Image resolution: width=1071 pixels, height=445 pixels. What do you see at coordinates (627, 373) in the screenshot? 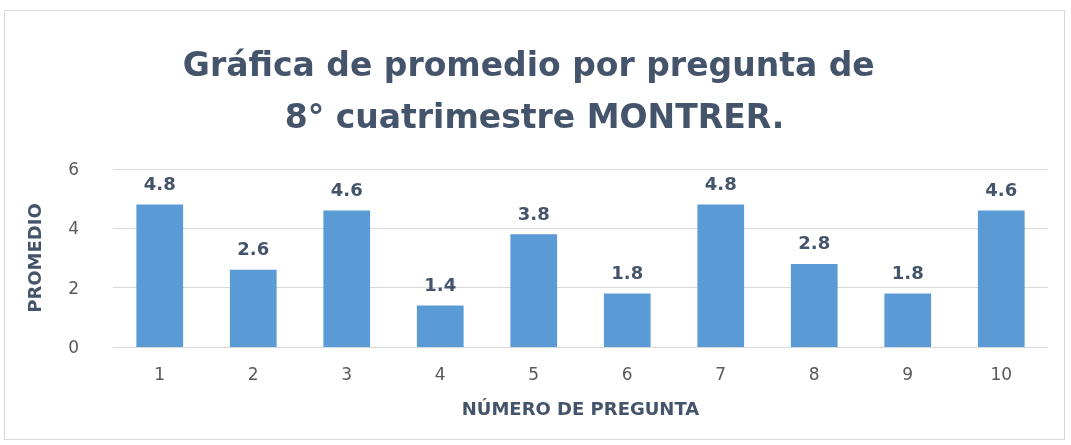
I see `x-tick-label: 6` at bounding box center [627, 373].